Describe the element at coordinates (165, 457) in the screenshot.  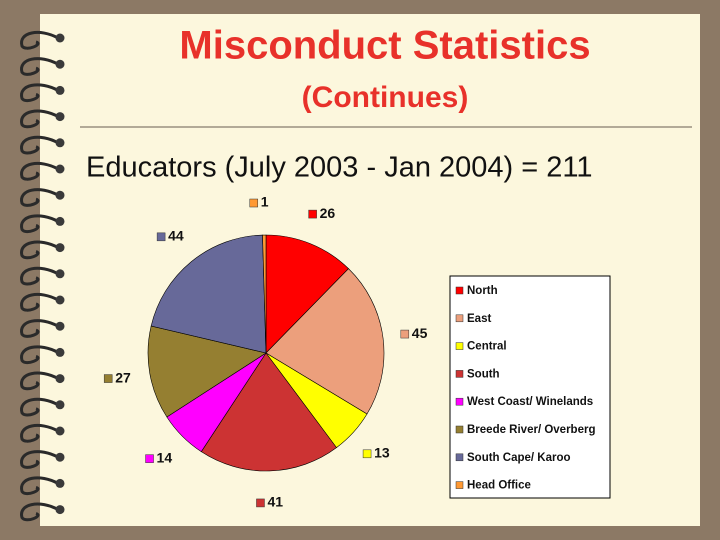
I see `data-label: 14` at that location.